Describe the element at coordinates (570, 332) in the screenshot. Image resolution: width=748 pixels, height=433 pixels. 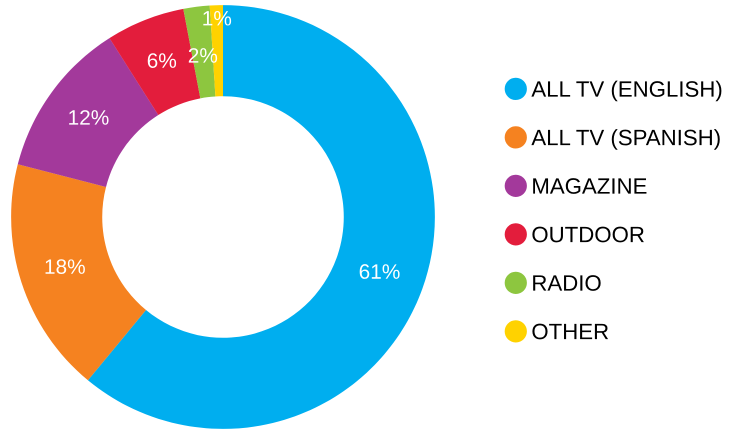
I see `legend-label: OTHER` at that location.